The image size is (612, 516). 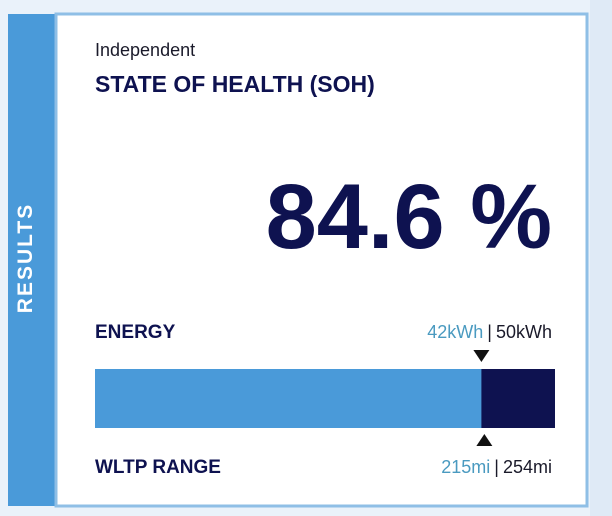 What do you see at coordinates (484, 440) in the screenshot?
I see `range-marker` at bounding box center [484, 440].